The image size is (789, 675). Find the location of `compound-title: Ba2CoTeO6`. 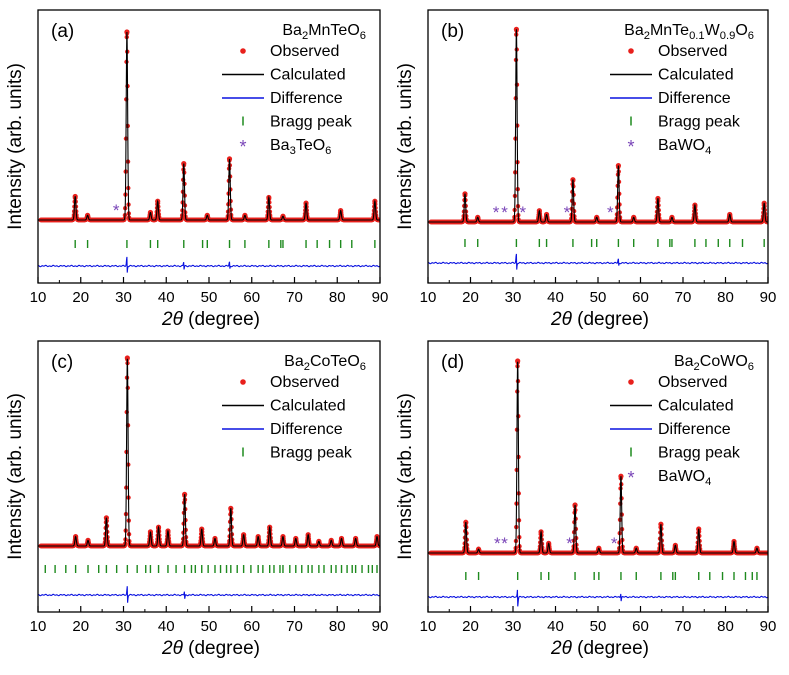

compound-title: Ba2CoTeO6 is located at coordinates (325, 363).